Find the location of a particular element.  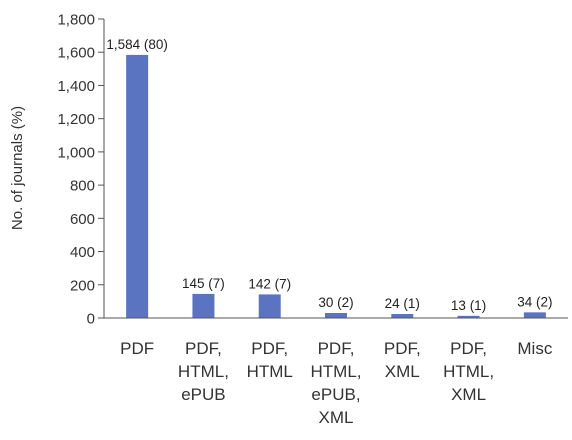

y-tick-label: 400 is located at coordinates (82, 252).